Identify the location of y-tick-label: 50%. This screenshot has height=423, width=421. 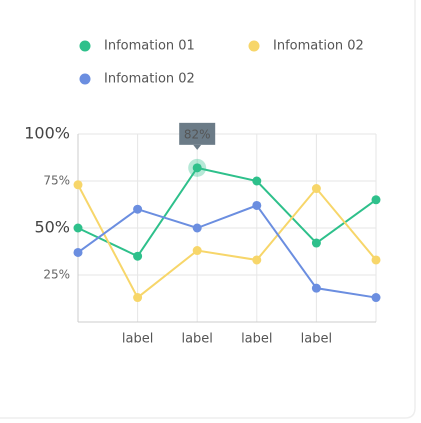
(52, 227).